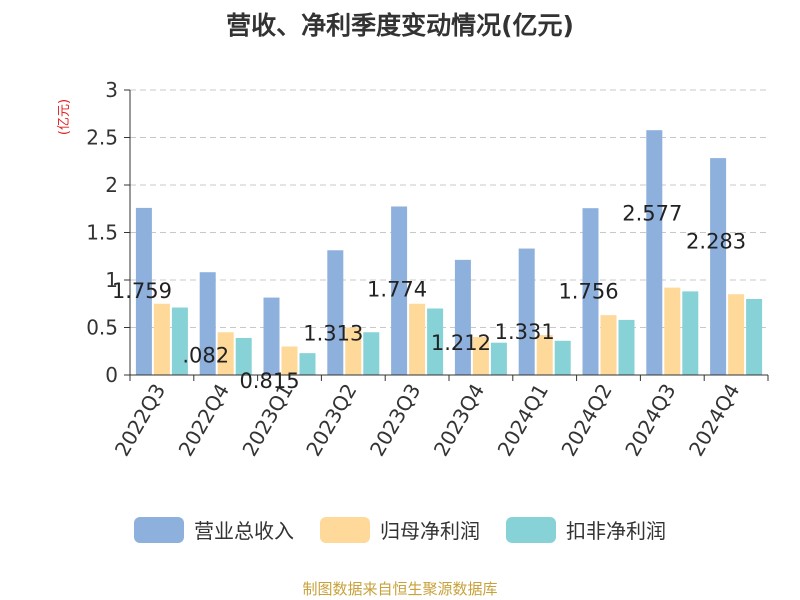 The image size is (800, 600). Describe the element at coordinates (459, 420) in the screenshot. I see `x-tick-label: 2023Q4` at that location.